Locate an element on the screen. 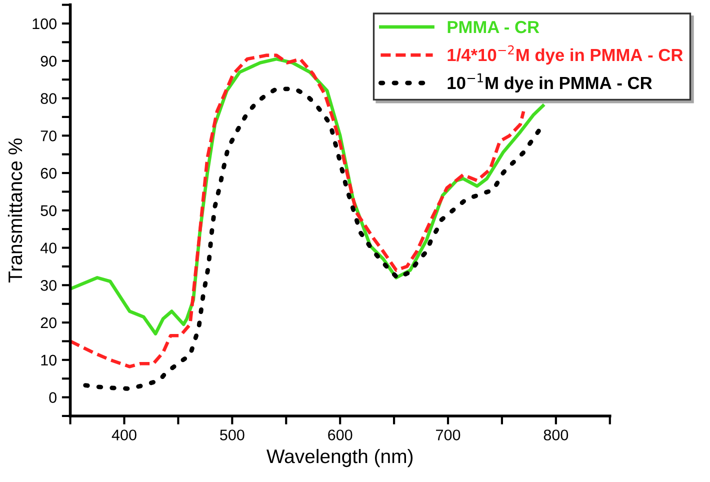 This screenshot has height=482, width=710. legend-label: PMMA - CR is located at coordinates (494, 27).